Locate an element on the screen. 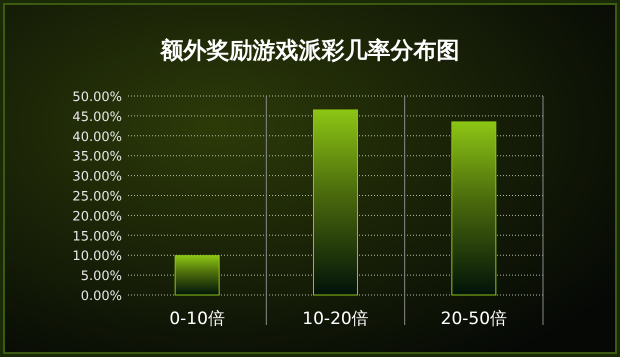  y-tick-label: 15.00% is located at coordinates (97, 236).